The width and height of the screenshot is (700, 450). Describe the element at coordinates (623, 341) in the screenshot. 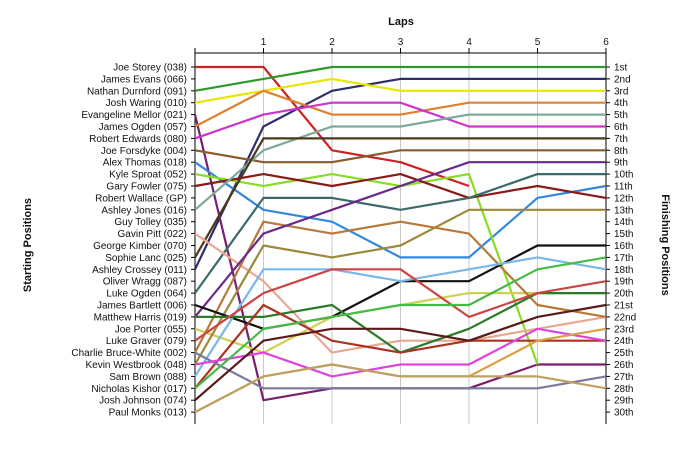

I see `finishing-position-label: 24th` at that location.